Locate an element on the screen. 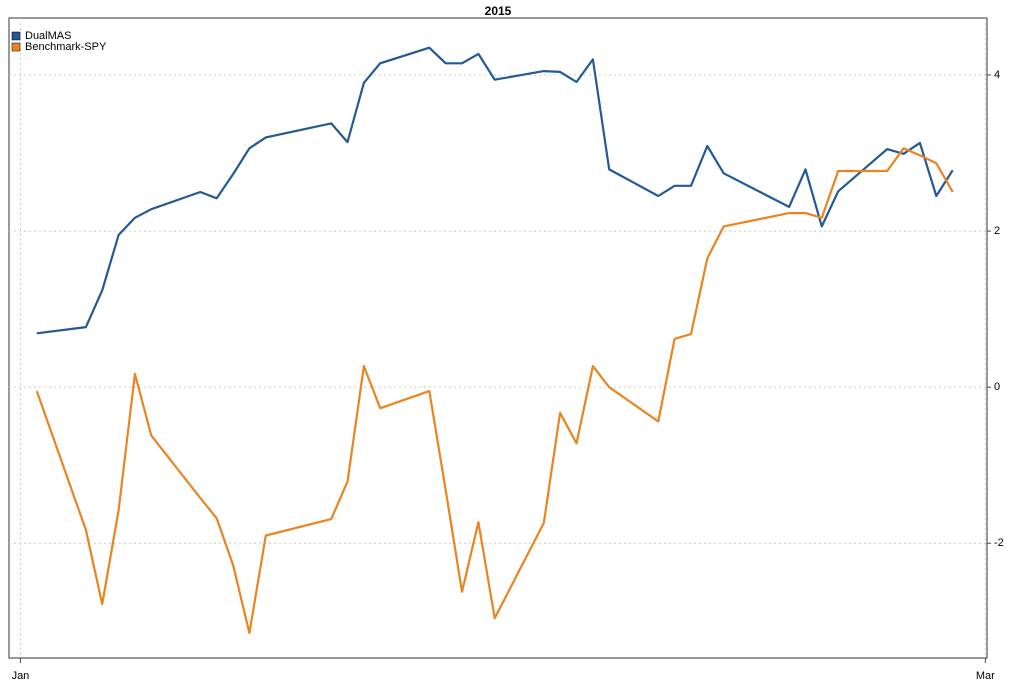 The image size is (1024, 683). legend-label: DualMAS is located at coordinates (48, 36).